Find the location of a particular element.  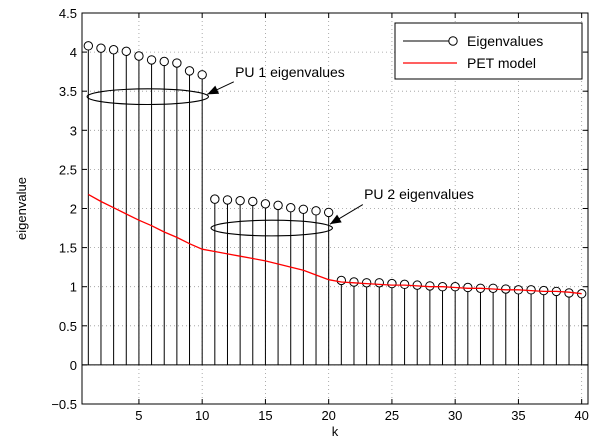

y-tick-label: 3.5 is located at coordinates (68, 91).